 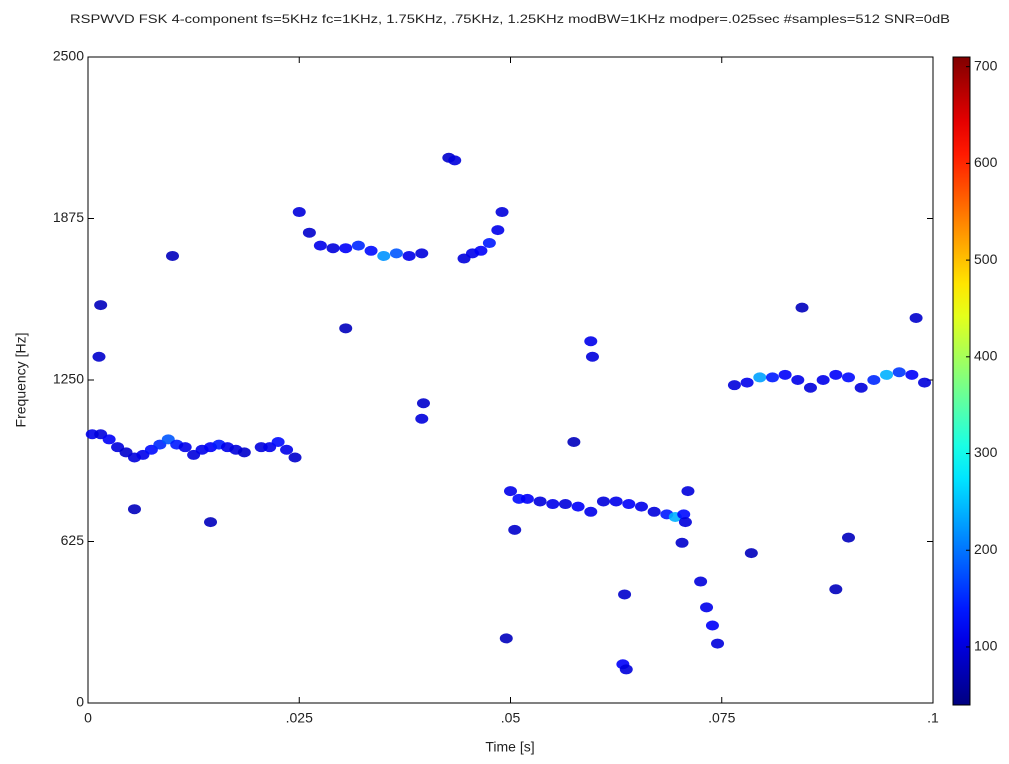 I want to click on y-tick-label: 2500, so click(x=68, y=56).